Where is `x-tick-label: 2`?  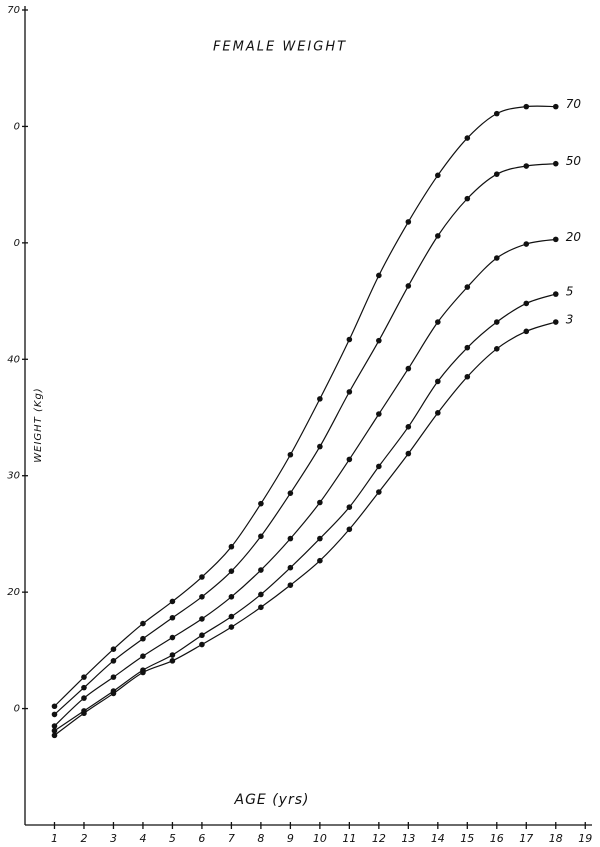 x-tick-label: 2 is located at coordinates (83, 838).